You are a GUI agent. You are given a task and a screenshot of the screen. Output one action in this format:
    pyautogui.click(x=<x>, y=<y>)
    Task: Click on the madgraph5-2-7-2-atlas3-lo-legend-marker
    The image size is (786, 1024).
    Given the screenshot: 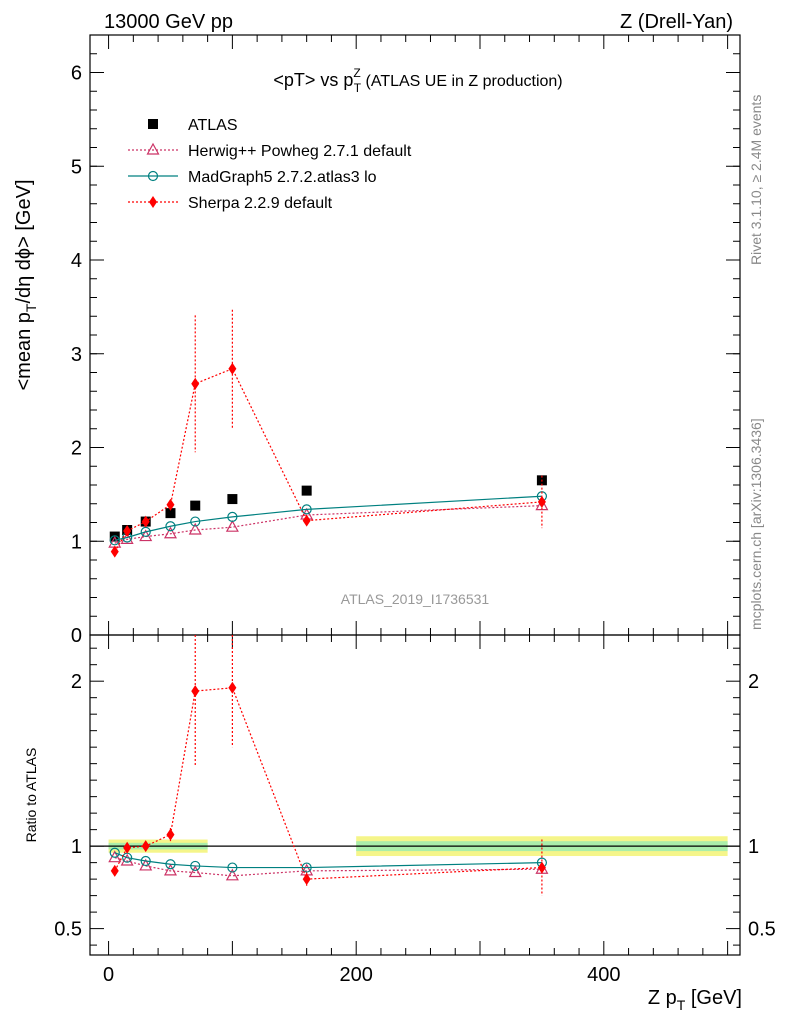 What is the action you would take?
    pyautogui.click(x=153, y=176)
    